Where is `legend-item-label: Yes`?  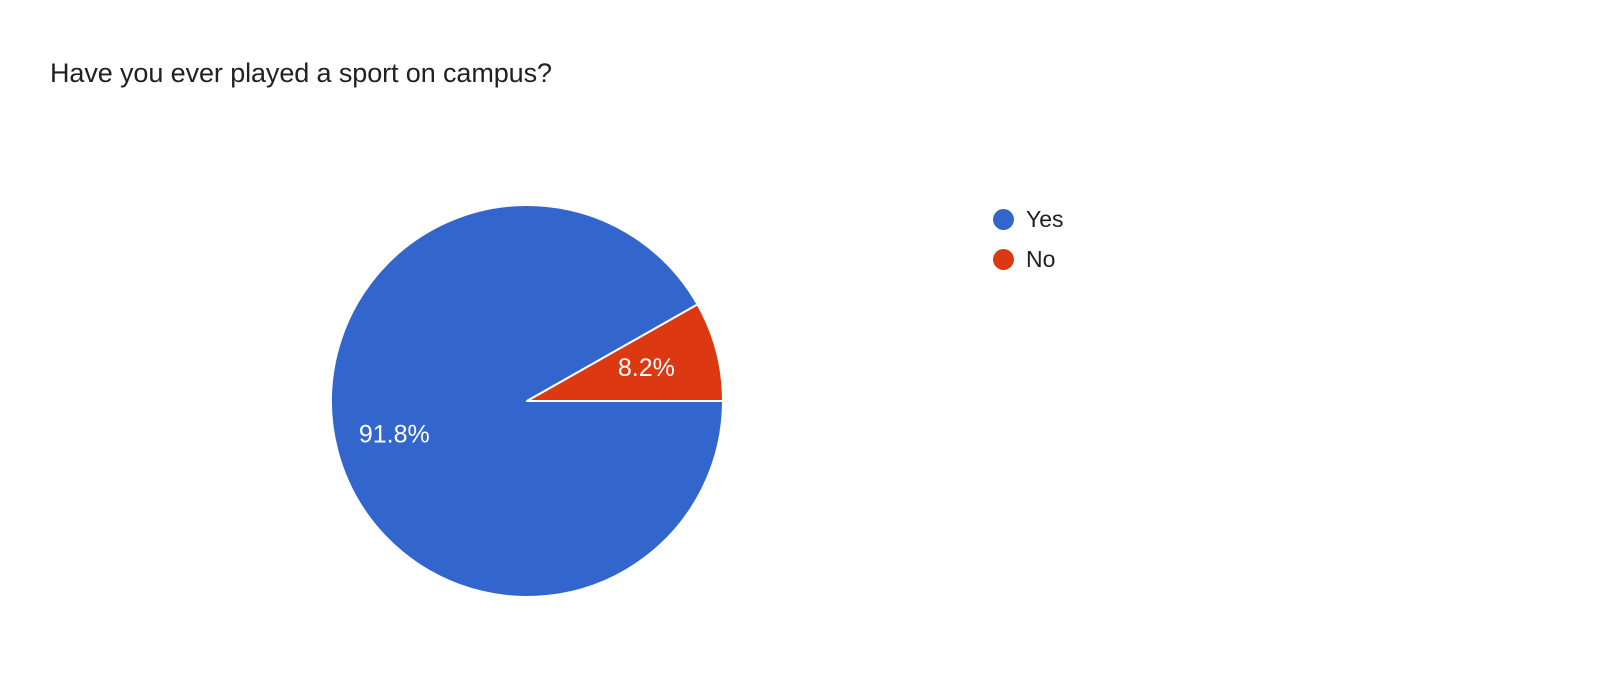
legend-item-label: Yes is located at coordinates (1045, 218).